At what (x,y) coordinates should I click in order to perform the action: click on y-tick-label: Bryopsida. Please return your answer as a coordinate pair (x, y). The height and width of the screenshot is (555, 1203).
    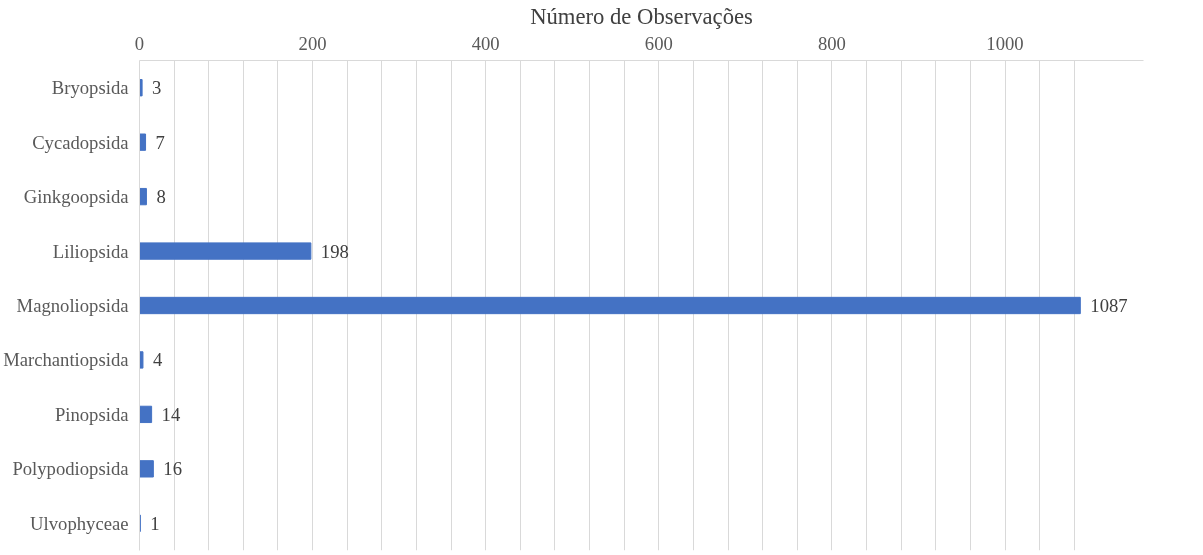
    Looking at the image, I should click on (90, 88).